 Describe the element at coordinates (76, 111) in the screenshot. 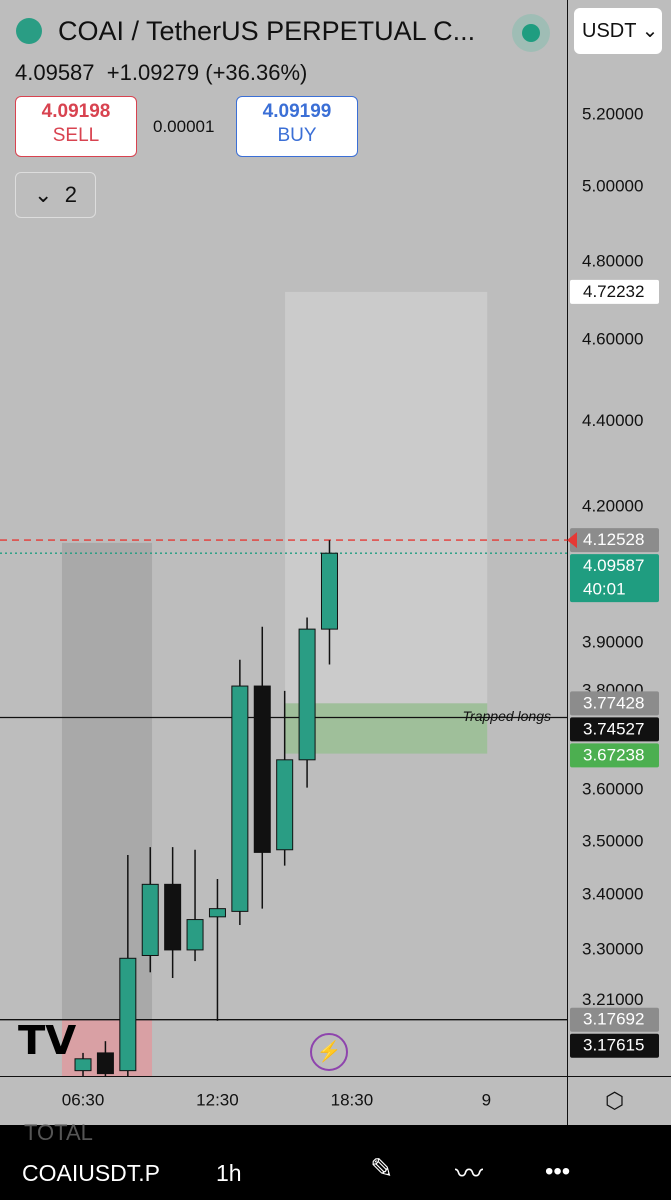

I see `sell-price: 4.09198` at that location.